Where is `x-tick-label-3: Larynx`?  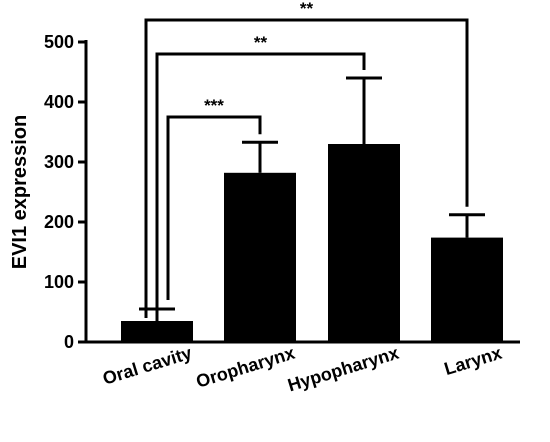 x-tick-label-3: Larynx is located at coordinates (473, 361).